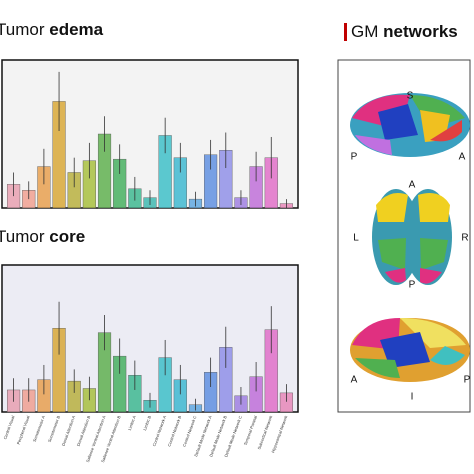  I want to click on x-tick-label: Dorsal Attention B, so click(84, 431).